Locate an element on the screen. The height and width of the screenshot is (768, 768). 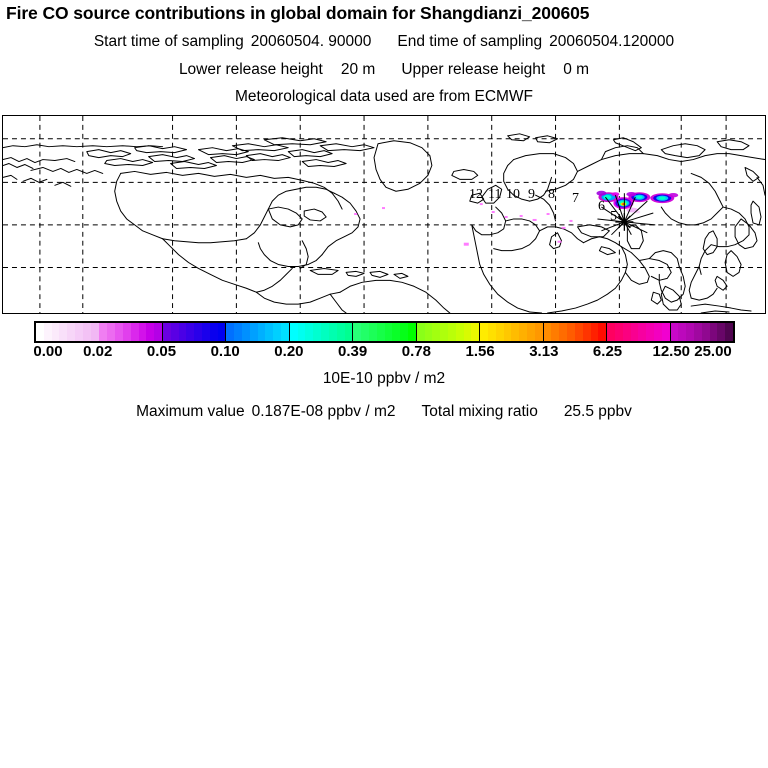
trajectory-label-11: 11 is located at coordinates (495, 194).